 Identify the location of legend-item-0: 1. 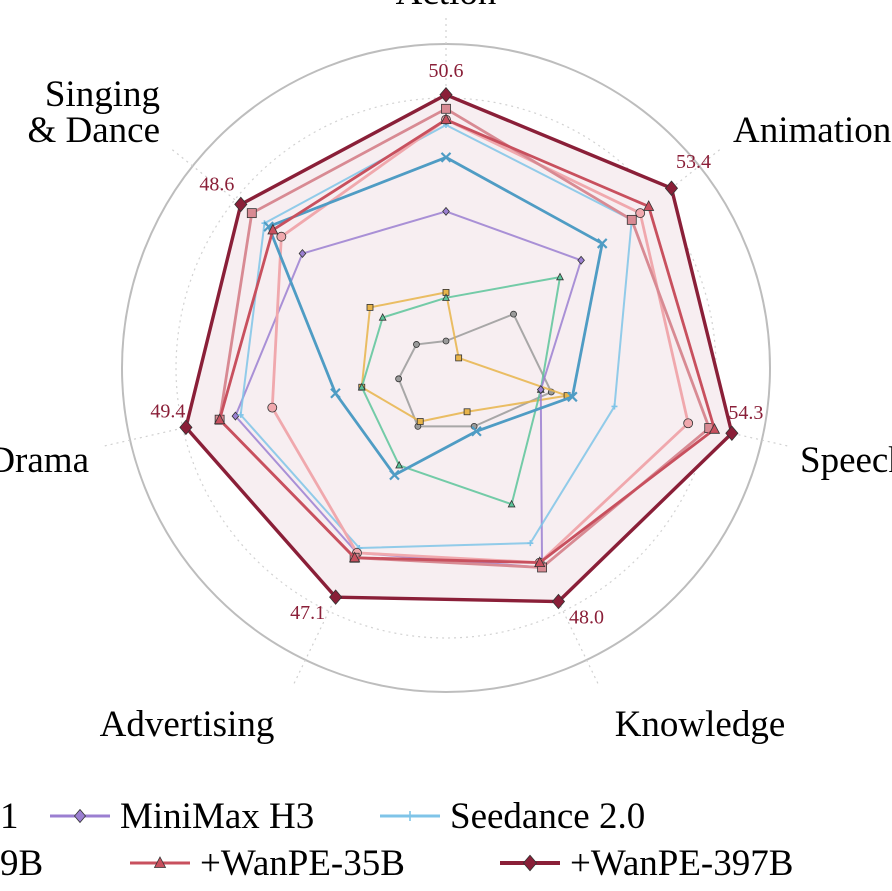
(9, 816).